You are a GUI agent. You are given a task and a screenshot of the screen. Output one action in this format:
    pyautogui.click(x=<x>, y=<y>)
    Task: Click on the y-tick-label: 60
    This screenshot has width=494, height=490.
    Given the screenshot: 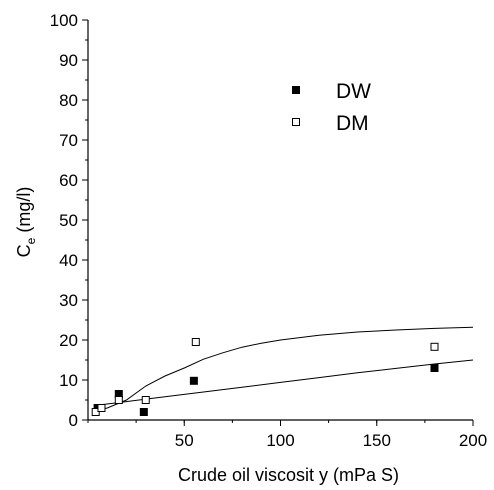 What is the action you would take?
    pyautogui.click(x=68, y=180)
    